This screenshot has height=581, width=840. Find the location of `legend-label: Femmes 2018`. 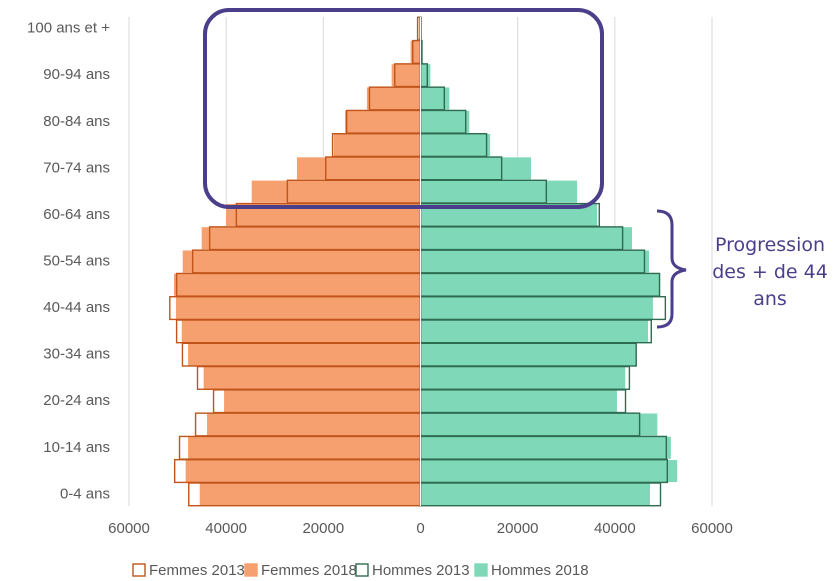

legend-label: Femmes 2018 is located at coordinates (309, 570).